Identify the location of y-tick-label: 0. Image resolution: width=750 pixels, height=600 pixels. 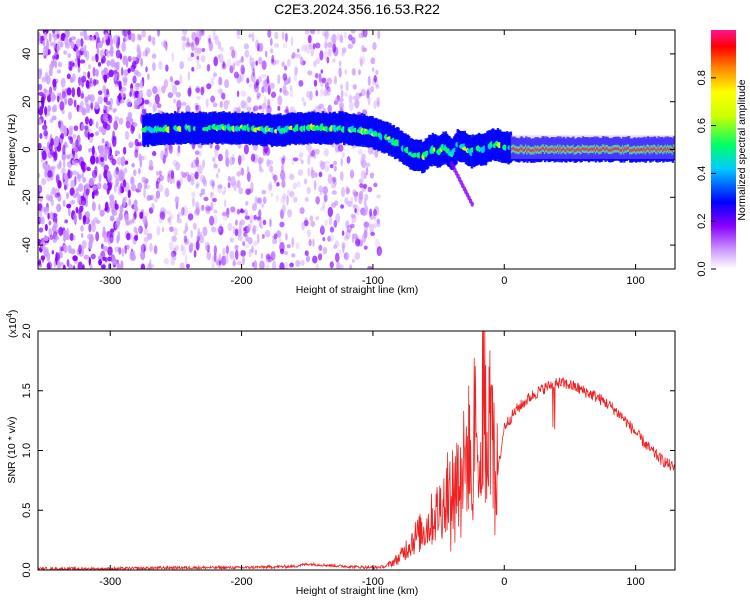
(27, 149).